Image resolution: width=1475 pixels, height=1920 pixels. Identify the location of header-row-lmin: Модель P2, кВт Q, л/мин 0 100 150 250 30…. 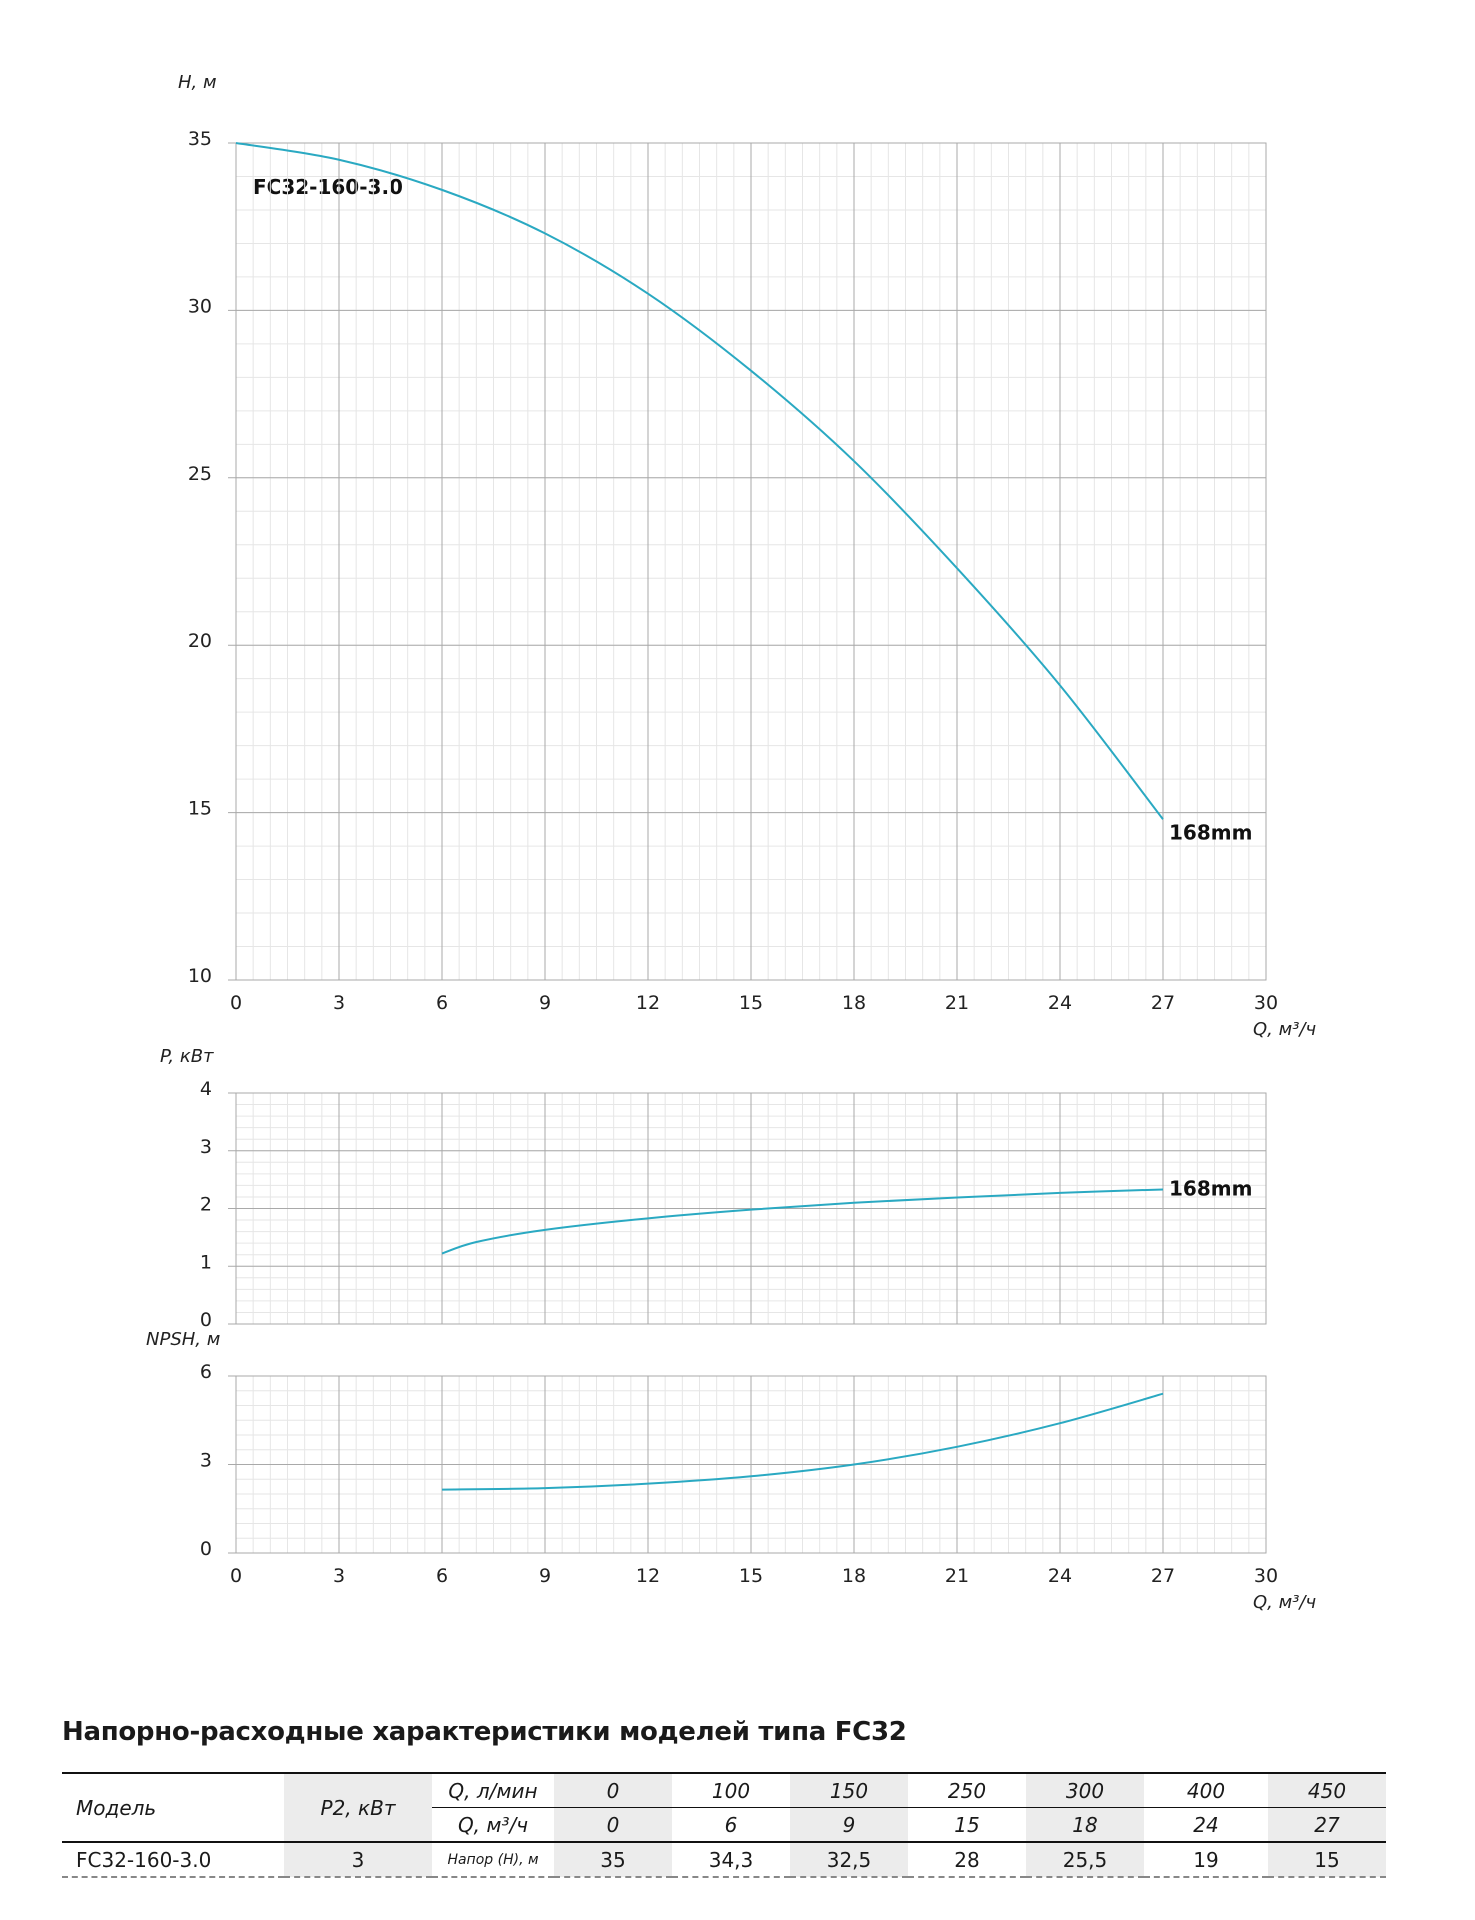
(724, 1807).